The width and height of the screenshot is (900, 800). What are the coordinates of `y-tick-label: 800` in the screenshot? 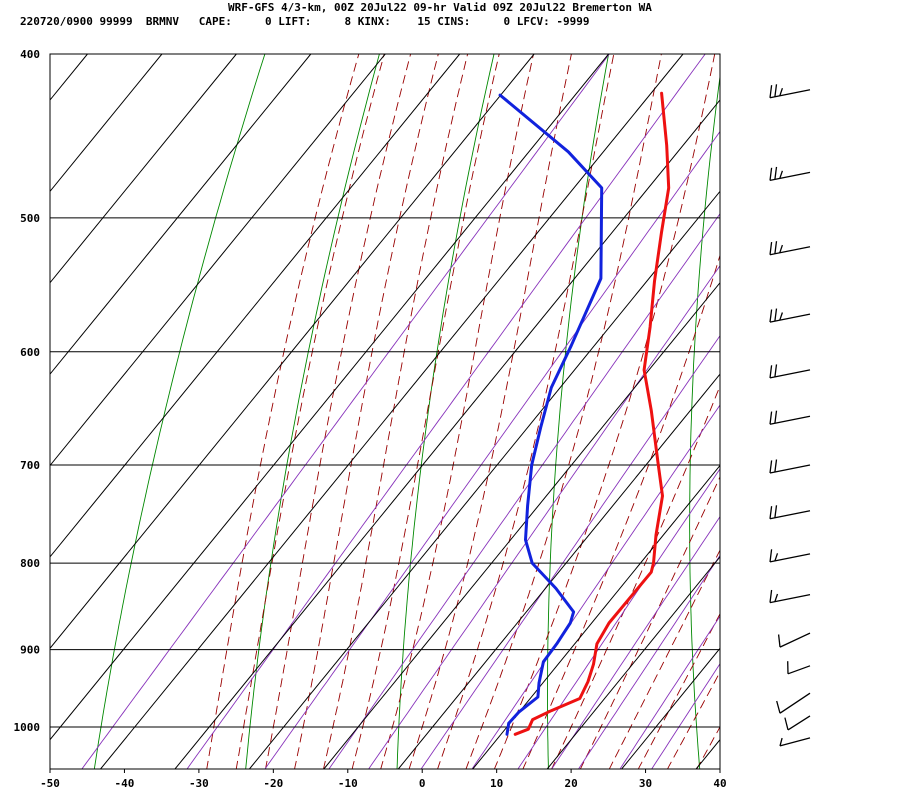 It's located at (30, 563).